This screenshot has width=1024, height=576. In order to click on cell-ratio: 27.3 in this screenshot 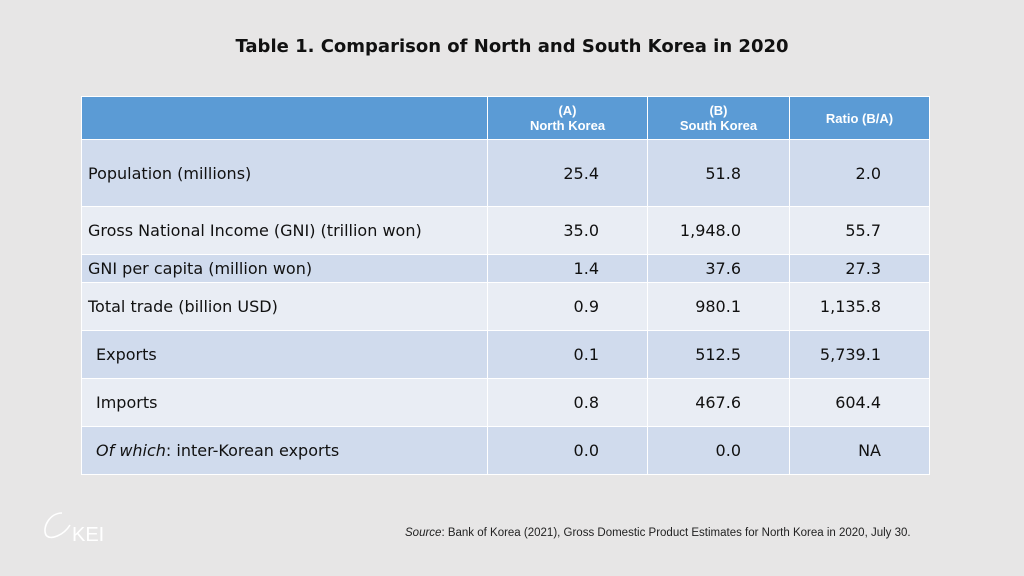, I will do `click(859, 268)`.